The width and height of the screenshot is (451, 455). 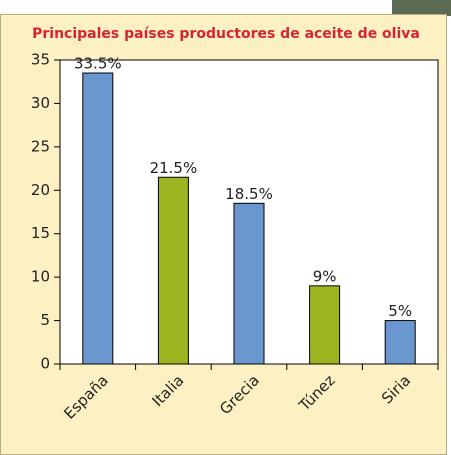 What do you see at coordinates (40, 60) in the screenshot?
I see `y-tick-label: 35` at bounding box center [40, 60].